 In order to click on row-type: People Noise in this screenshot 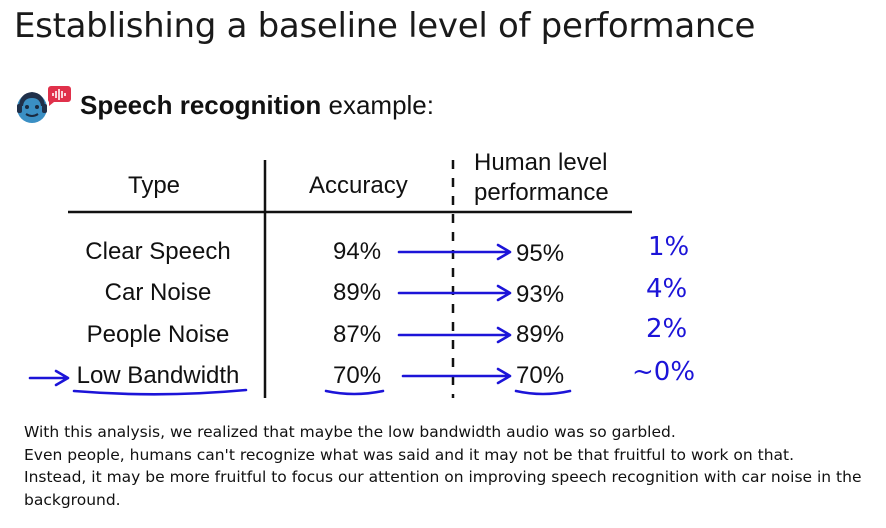, I will do `click(158, 334)`.